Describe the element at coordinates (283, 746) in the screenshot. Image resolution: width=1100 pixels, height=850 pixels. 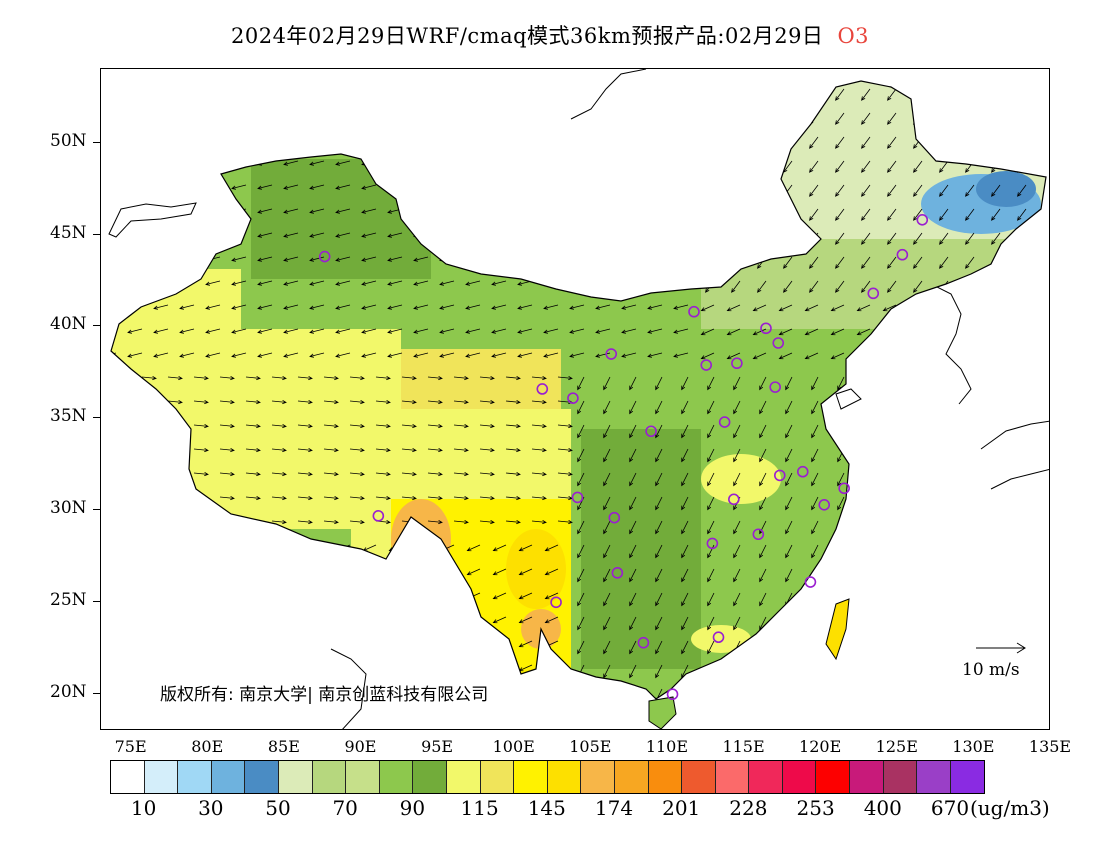
I see `lon-label: 85E` at that location.